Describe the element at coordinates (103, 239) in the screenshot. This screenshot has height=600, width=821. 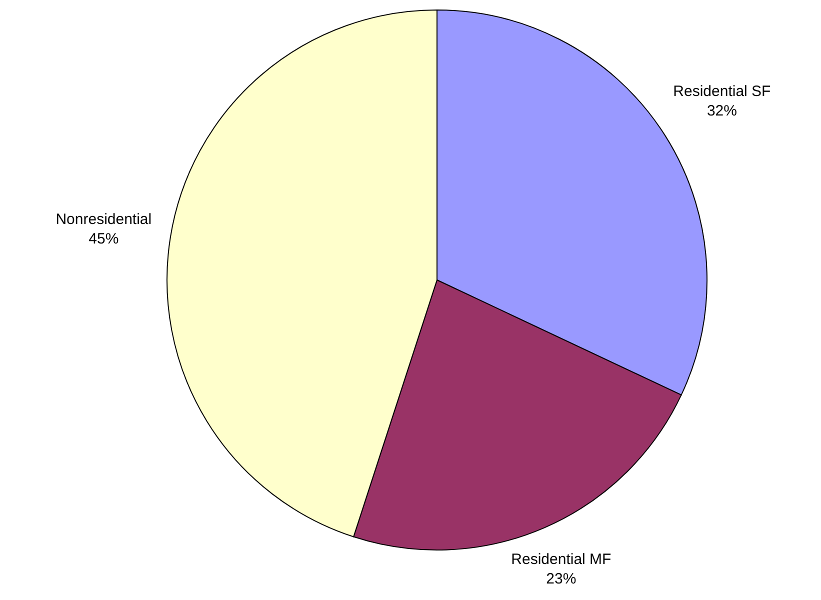
I see `data-label: 45%` at that location.